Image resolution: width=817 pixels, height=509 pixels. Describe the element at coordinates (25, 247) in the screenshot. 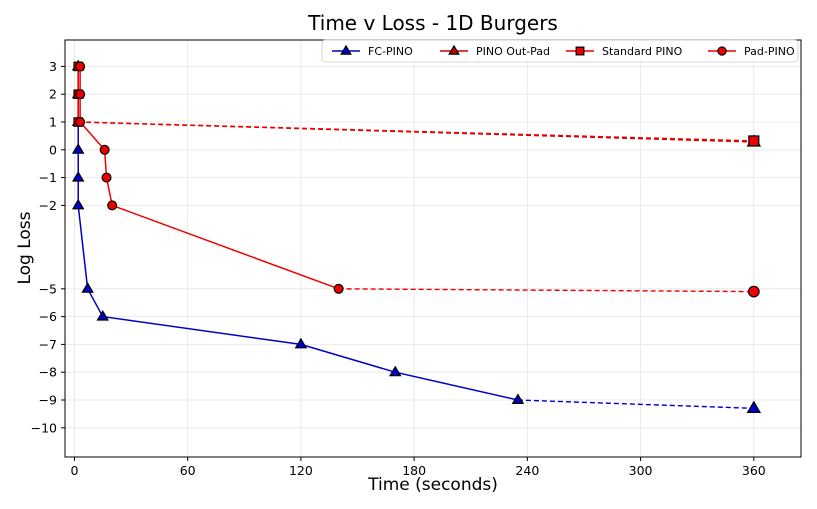

I see `y-axis-label: Log Loss` at that location.